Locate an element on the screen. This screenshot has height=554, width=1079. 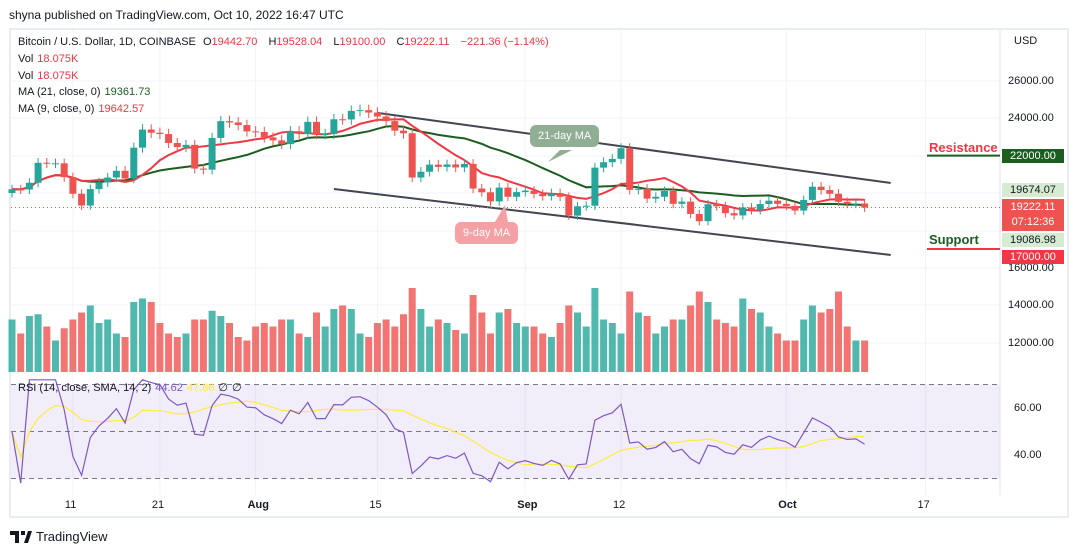
legend-rsi: RSI (14, close, SMA, 14, 2) 44.62 47.86 ∅ ∅ is located at coordinates (130, 388).